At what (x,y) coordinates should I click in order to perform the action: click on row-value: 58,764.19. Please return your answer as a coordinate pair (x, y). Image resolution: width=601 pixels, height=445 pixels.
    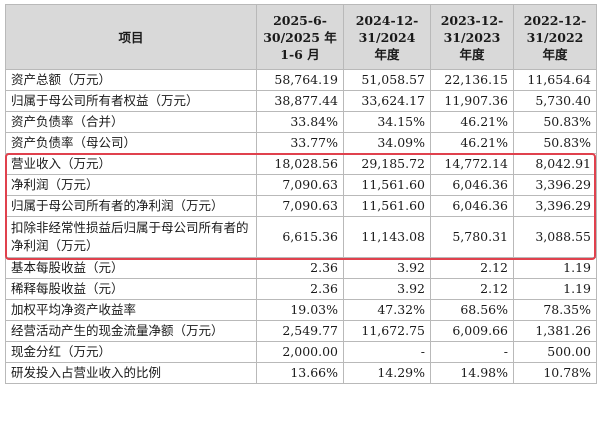
    Looking at the image, I should click on (300, 80).